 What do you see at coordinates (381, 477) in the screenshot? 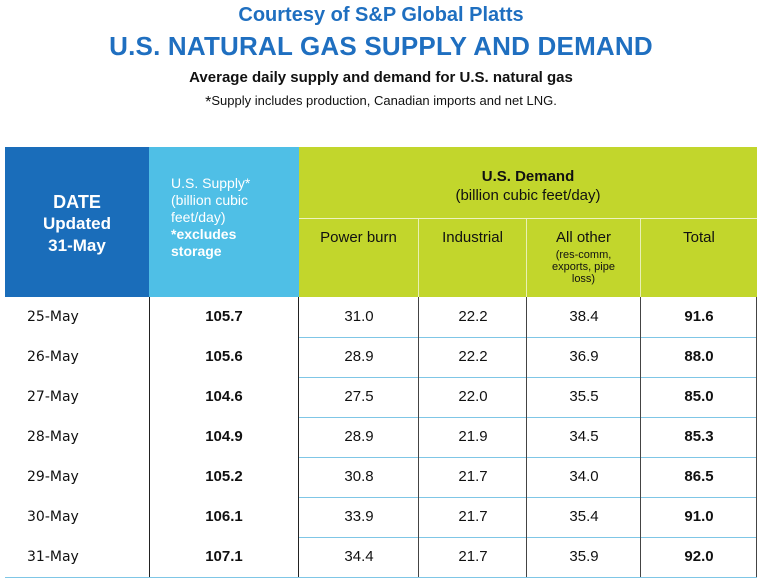
I see `table-row: 29-May 105.2 30.8 21.7 34.0 86.5` at bounding box center [381, 477].